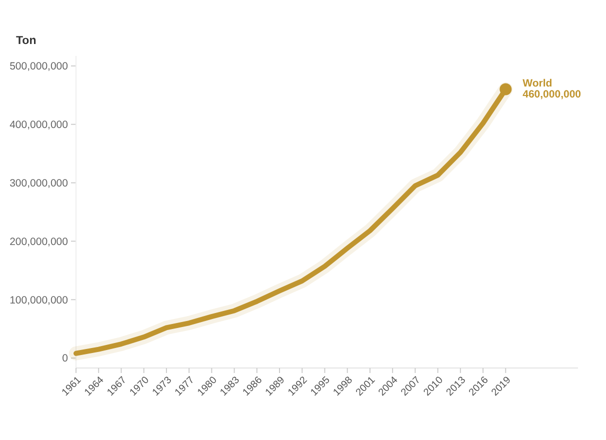  What do you see at coordinates (39, 242) in the screenshot?
I see `y-tick-label: 200,000,000` at bounding box center [39, 242].